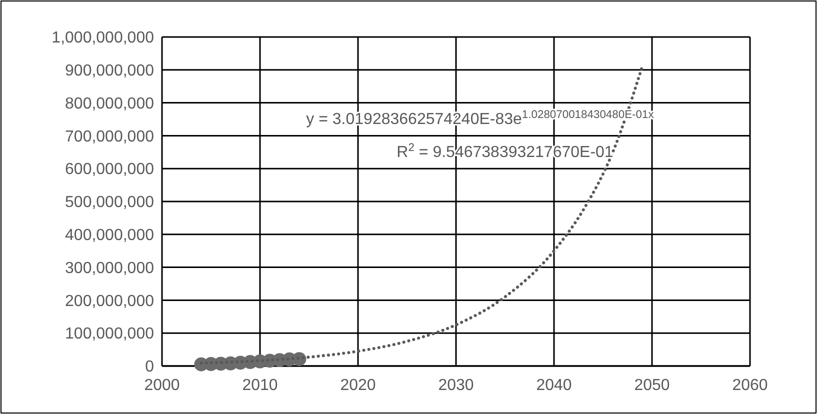 The width and height of the screenshot is (817, 414). Describe the element at coordinates (103, 38) in the screenshot. I see `y-tick-label: 1,000,000,000` at that location.